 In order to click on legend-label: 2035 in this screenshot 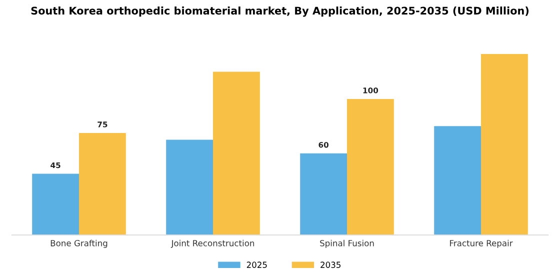, I will do `click(330, 265)`.